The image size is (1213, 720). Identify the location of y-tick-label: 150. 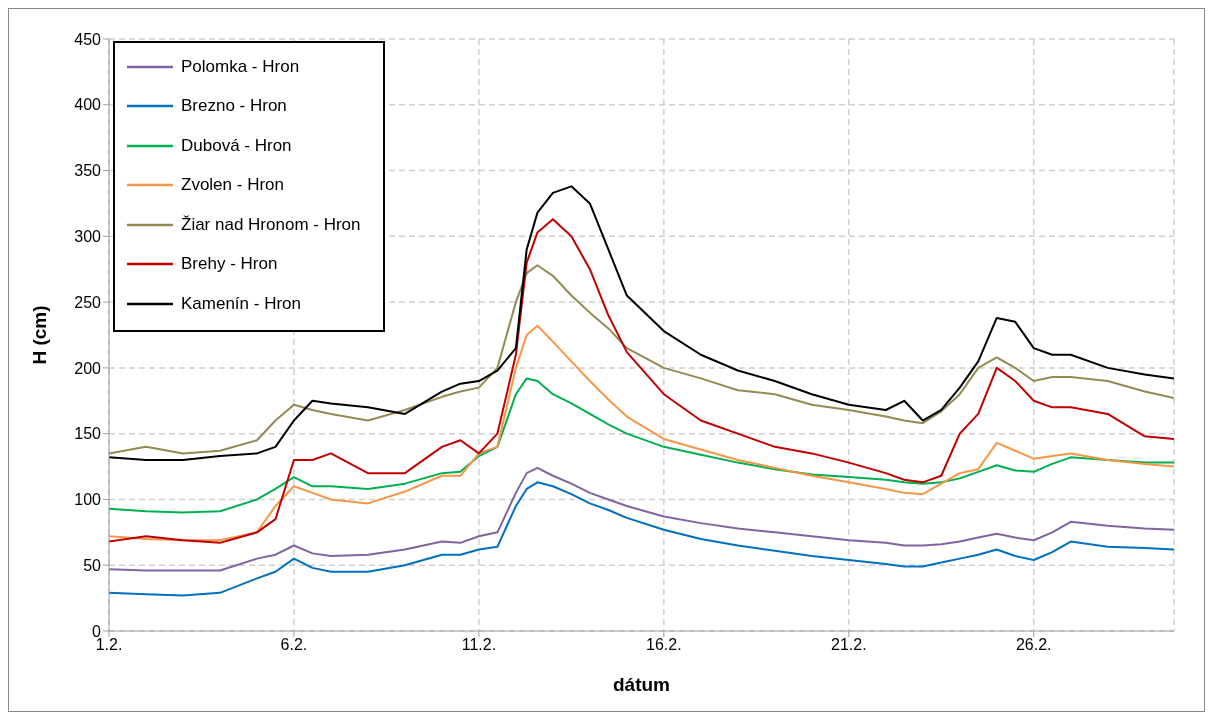
(88, 434).